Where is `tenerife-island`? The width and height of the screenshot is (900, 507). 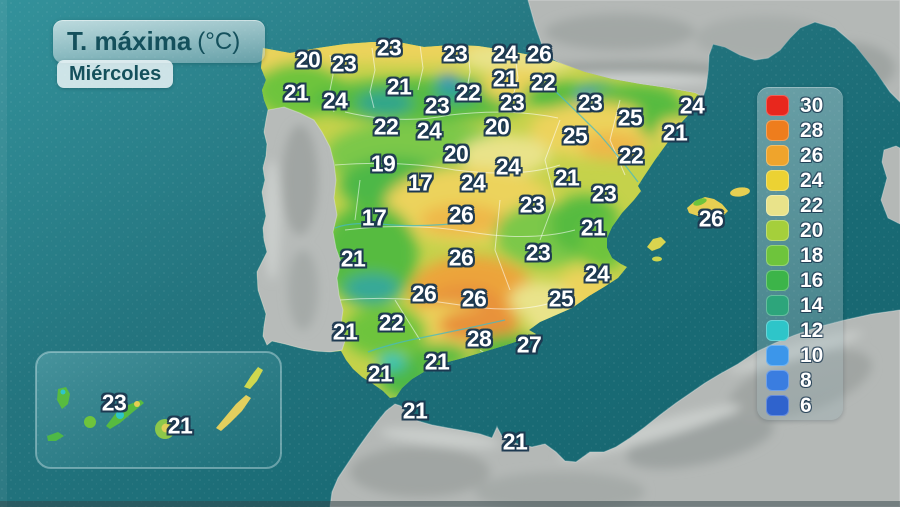 tenerife-island is located at coordinates (125, 414).